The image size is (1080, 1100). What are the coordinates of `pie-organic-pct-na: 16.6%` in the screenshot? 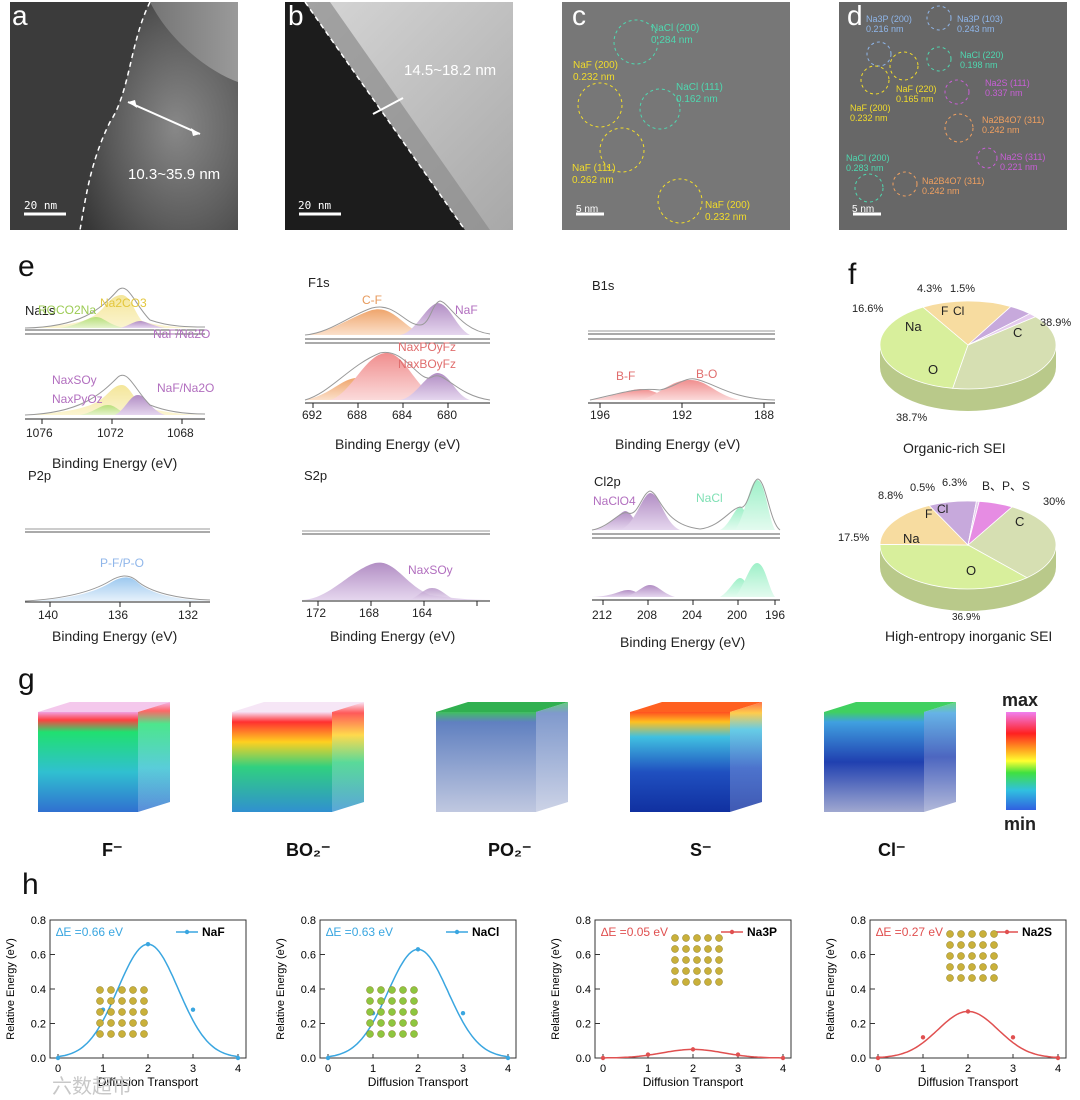 It's located at (868, 309).